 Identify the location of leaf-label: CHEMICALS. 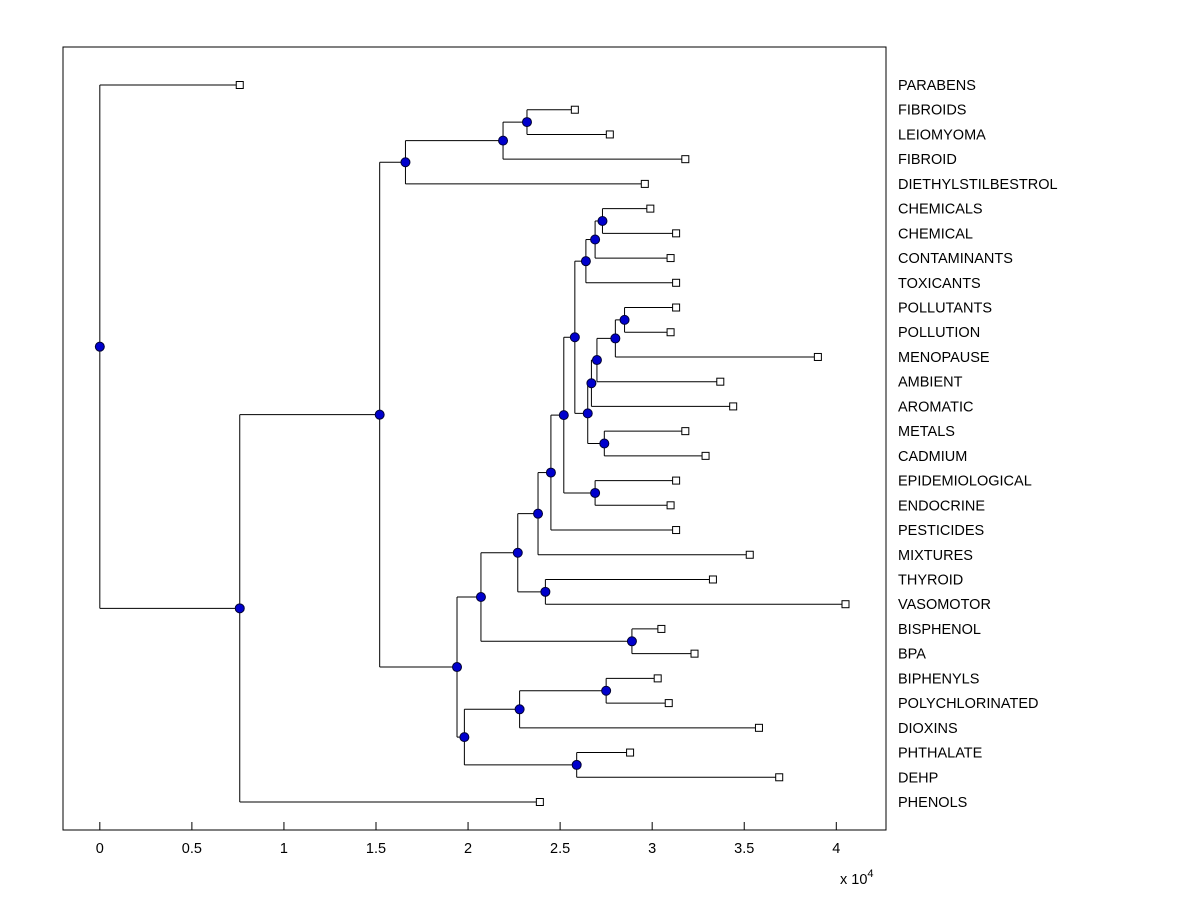
(940, 210).